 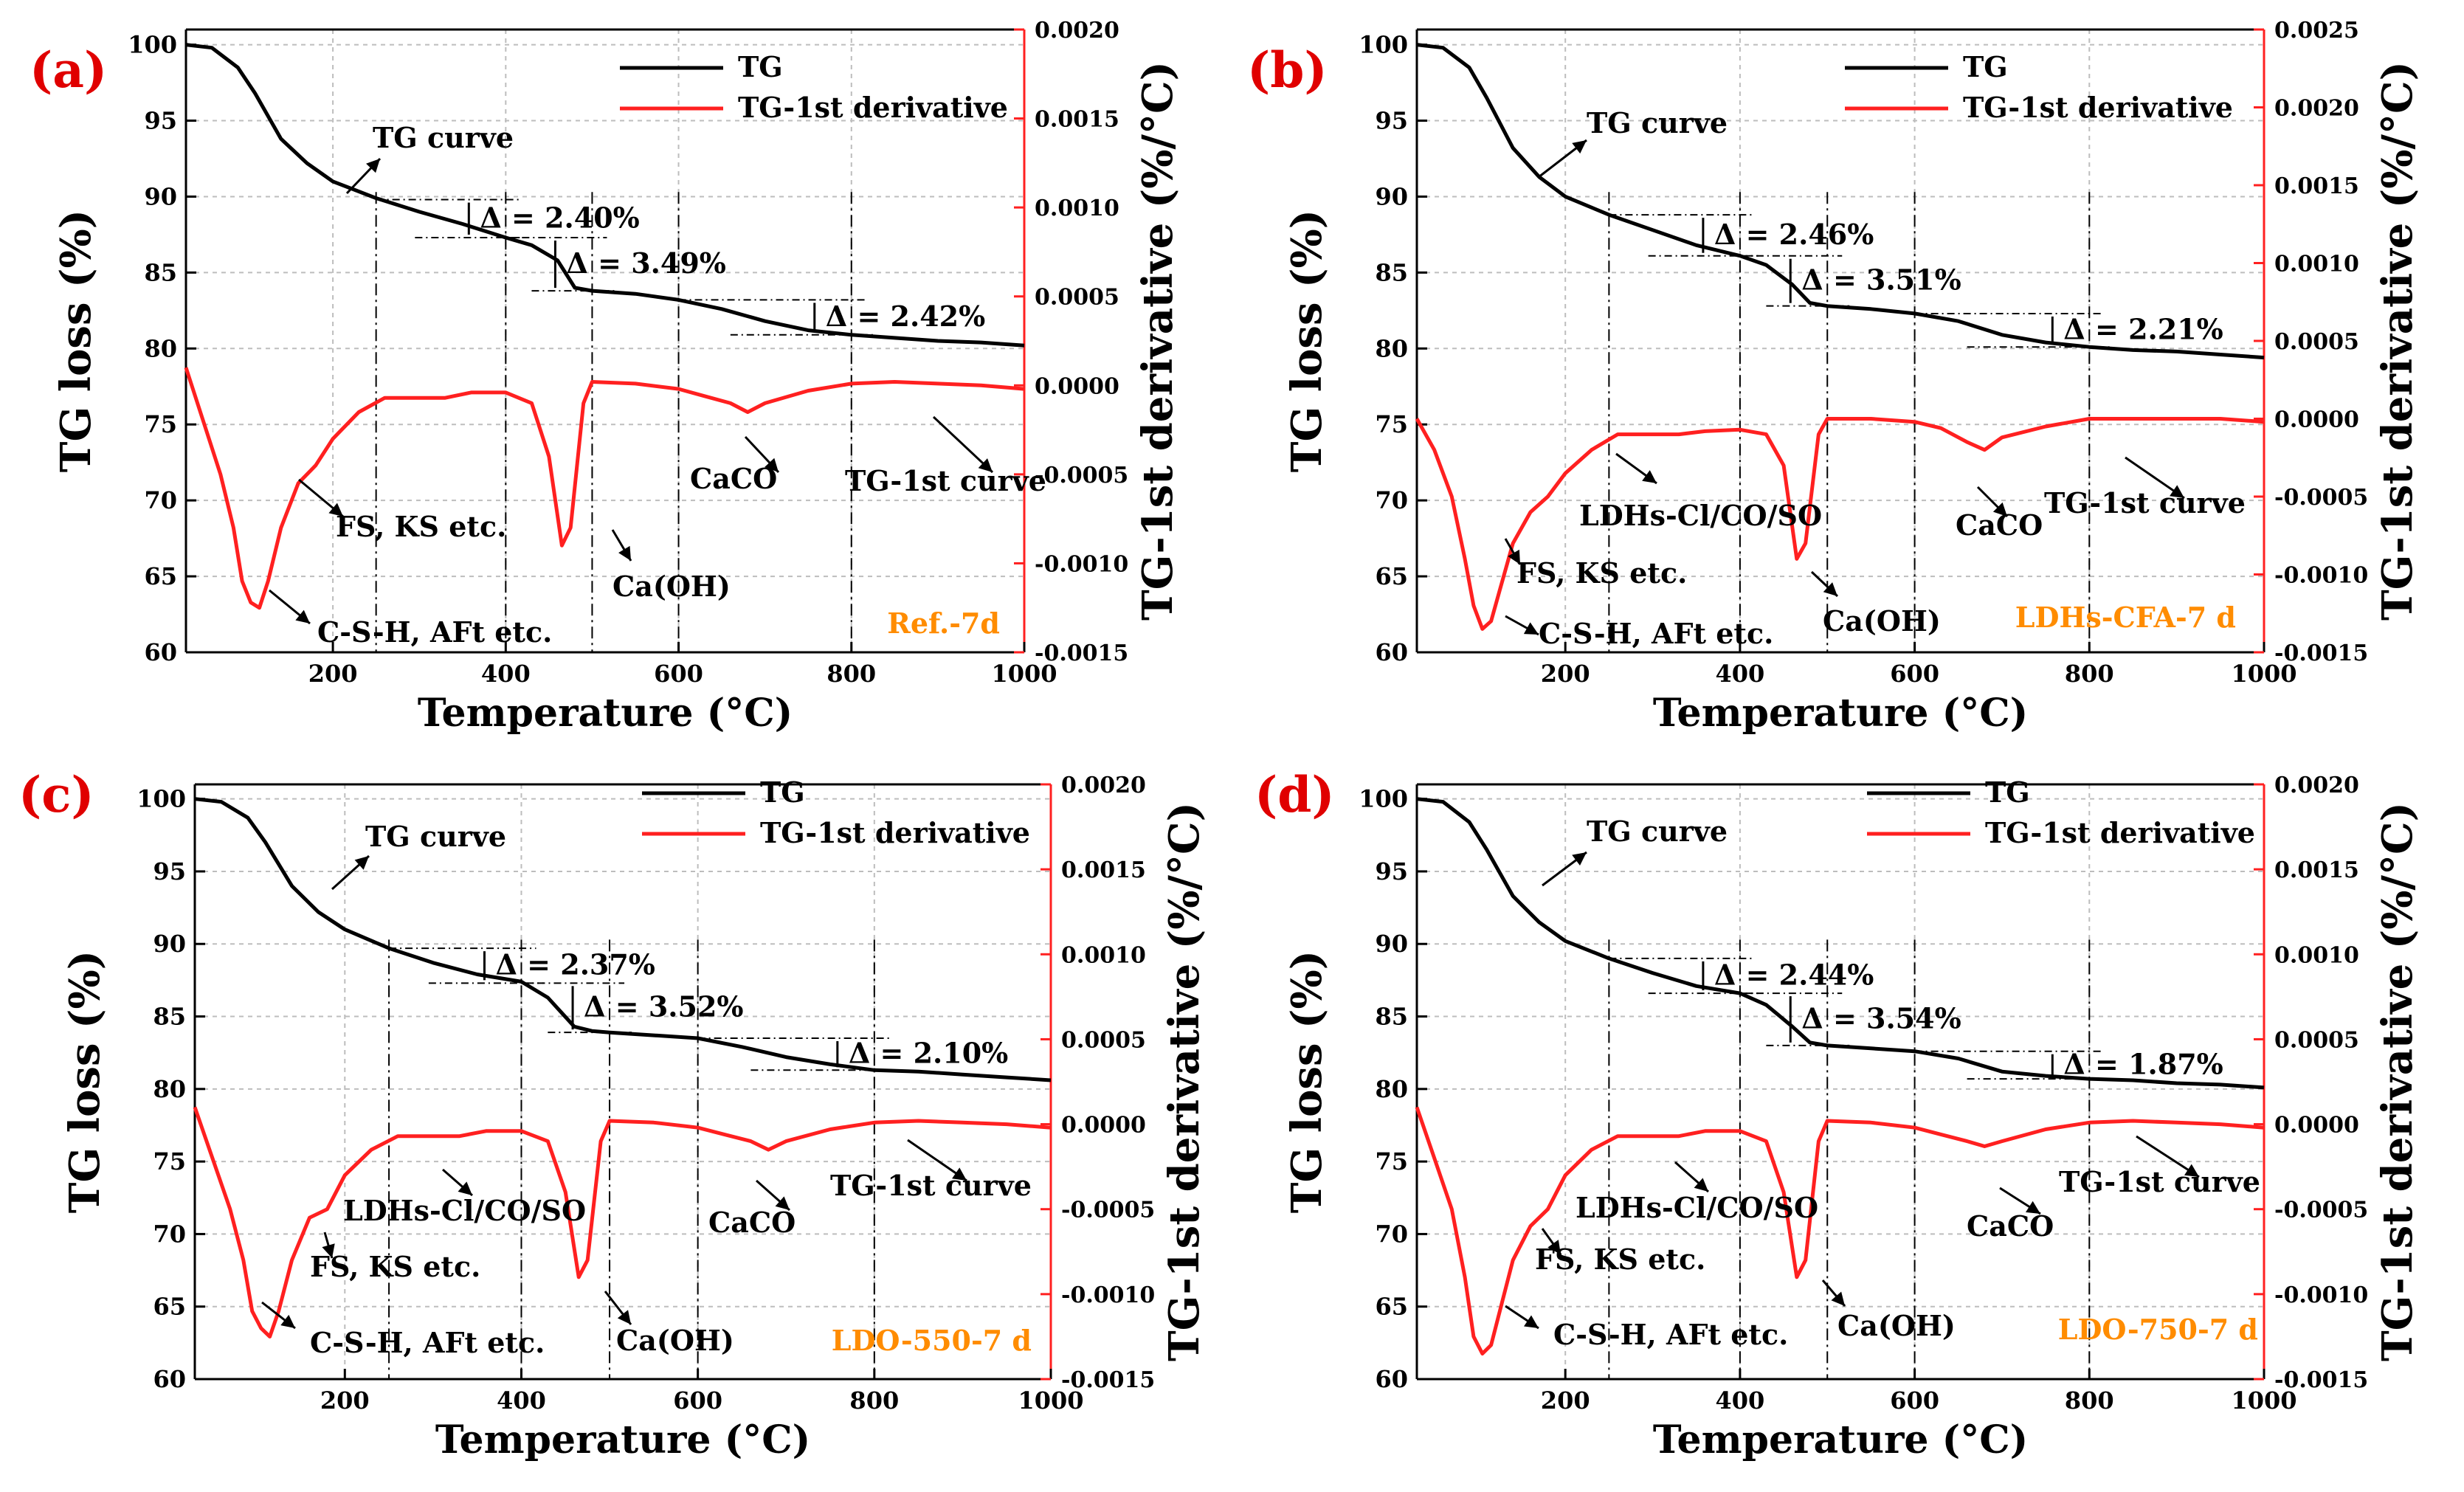 I want to click on y-axis-title: TG loss (%), so click(x=1307, y=1081).